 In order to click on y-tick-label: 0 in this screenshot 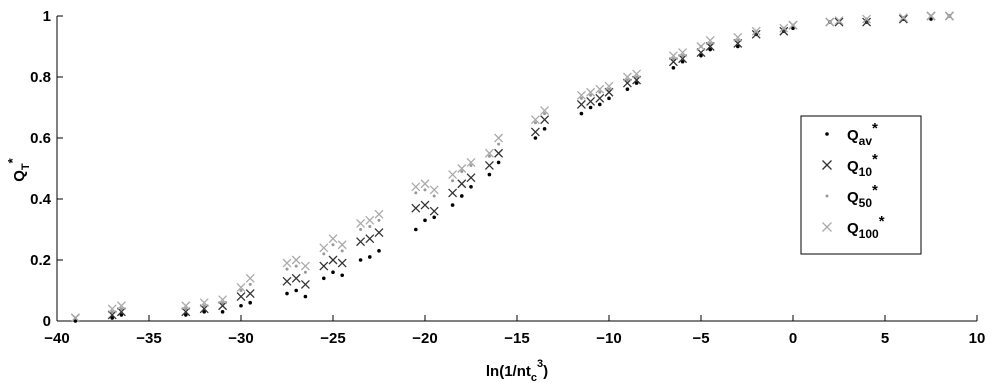, I will do `click(47, 321)`.